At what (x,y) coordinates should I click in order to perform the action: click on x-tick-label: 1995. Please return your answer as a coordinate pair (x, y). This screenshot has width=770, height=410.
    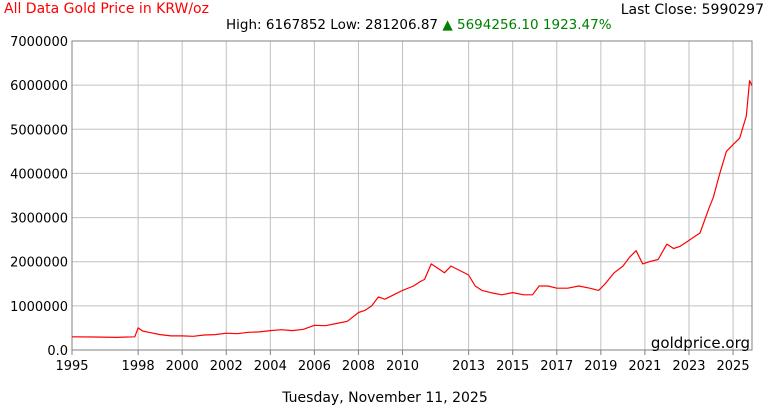
    Looking at the image, I should click on (71, 366).